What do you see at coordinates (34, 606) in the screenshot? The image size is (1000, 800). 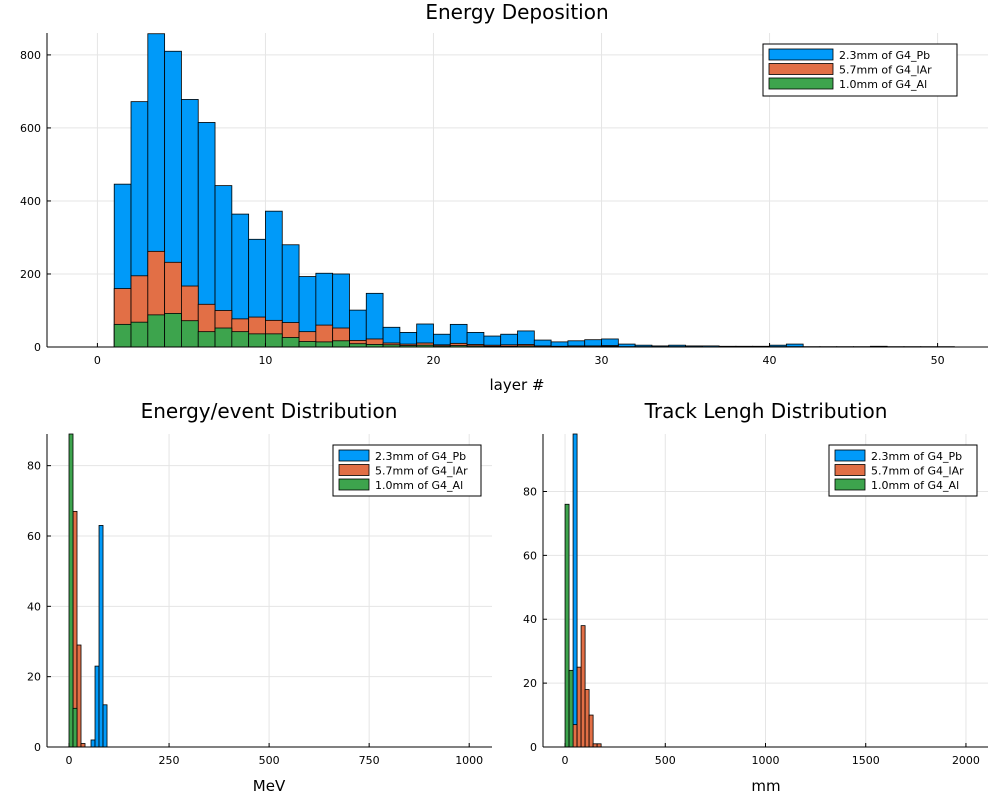 I see `chart-2-ytick-label: 40` at bounding box center [34, 606].